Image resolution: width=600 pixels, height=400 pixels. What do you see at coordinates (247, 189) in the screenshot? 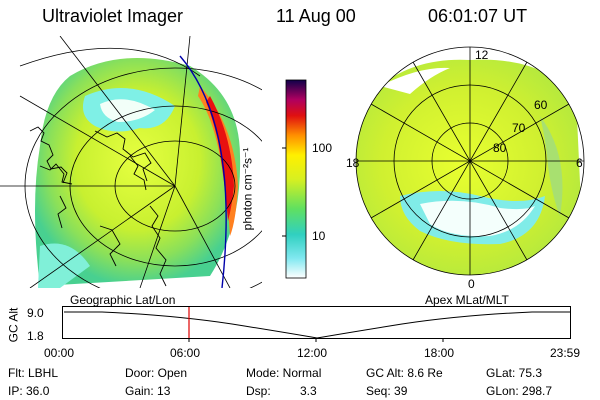
I see `colorbar-unit-label: photon cm⁻²s⁻¹` at bounding box center [247, 189].